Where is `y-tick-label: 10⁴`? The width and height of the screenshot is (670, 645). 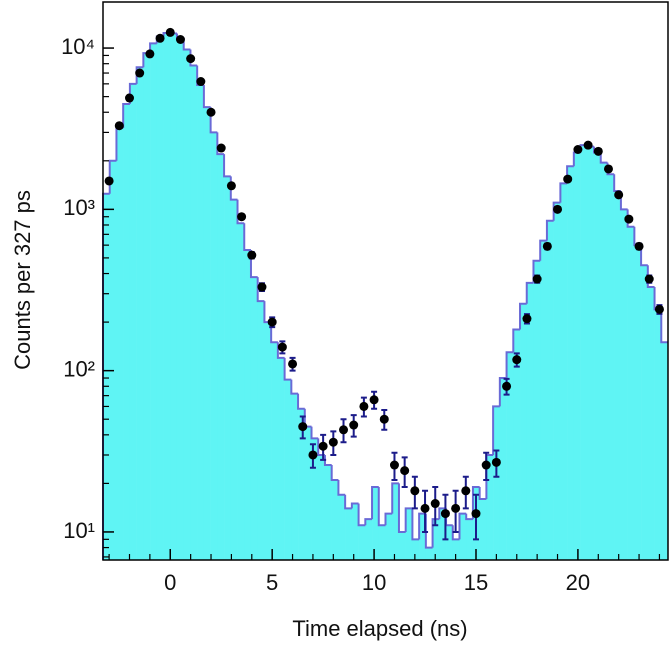 y-tick-label: 10⁴ is located at coordinates (78, 46).